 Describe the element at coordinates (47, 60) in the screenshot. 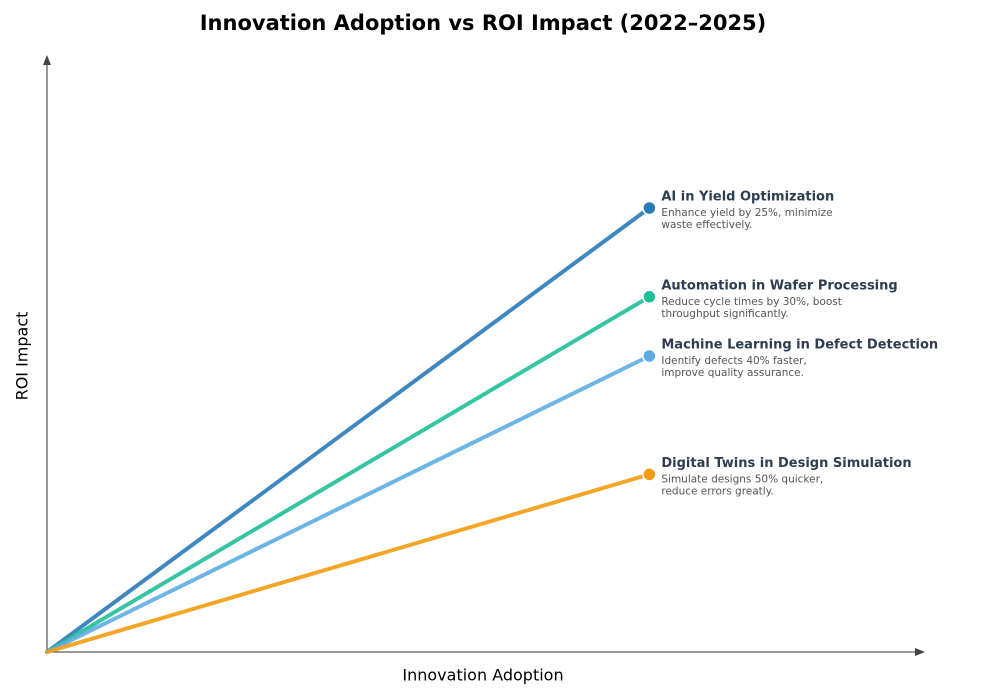

I see `y-axis-arrow` at that location.